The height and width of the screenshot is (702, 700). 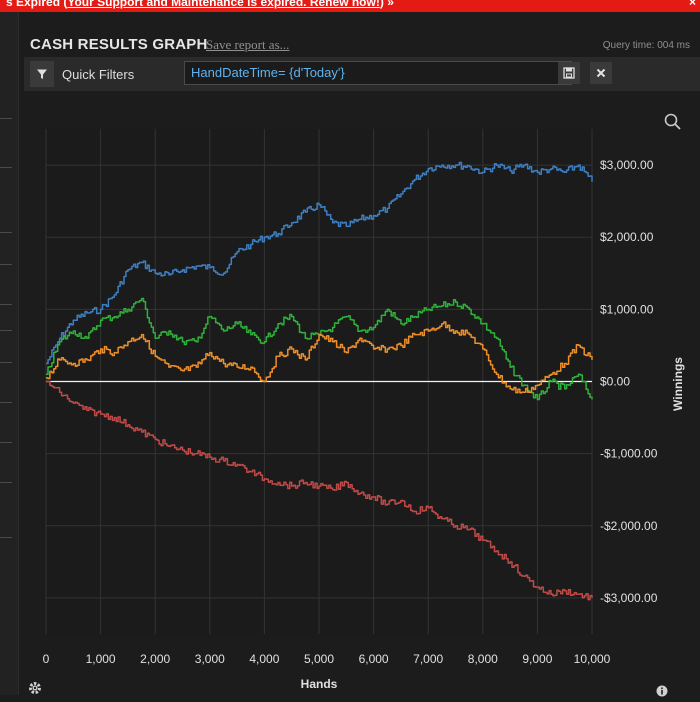 What do you see at coordinates (210, 659) in the screenshot?
I see `x-tick-label: 3,000` at bounding box center [210, 659].